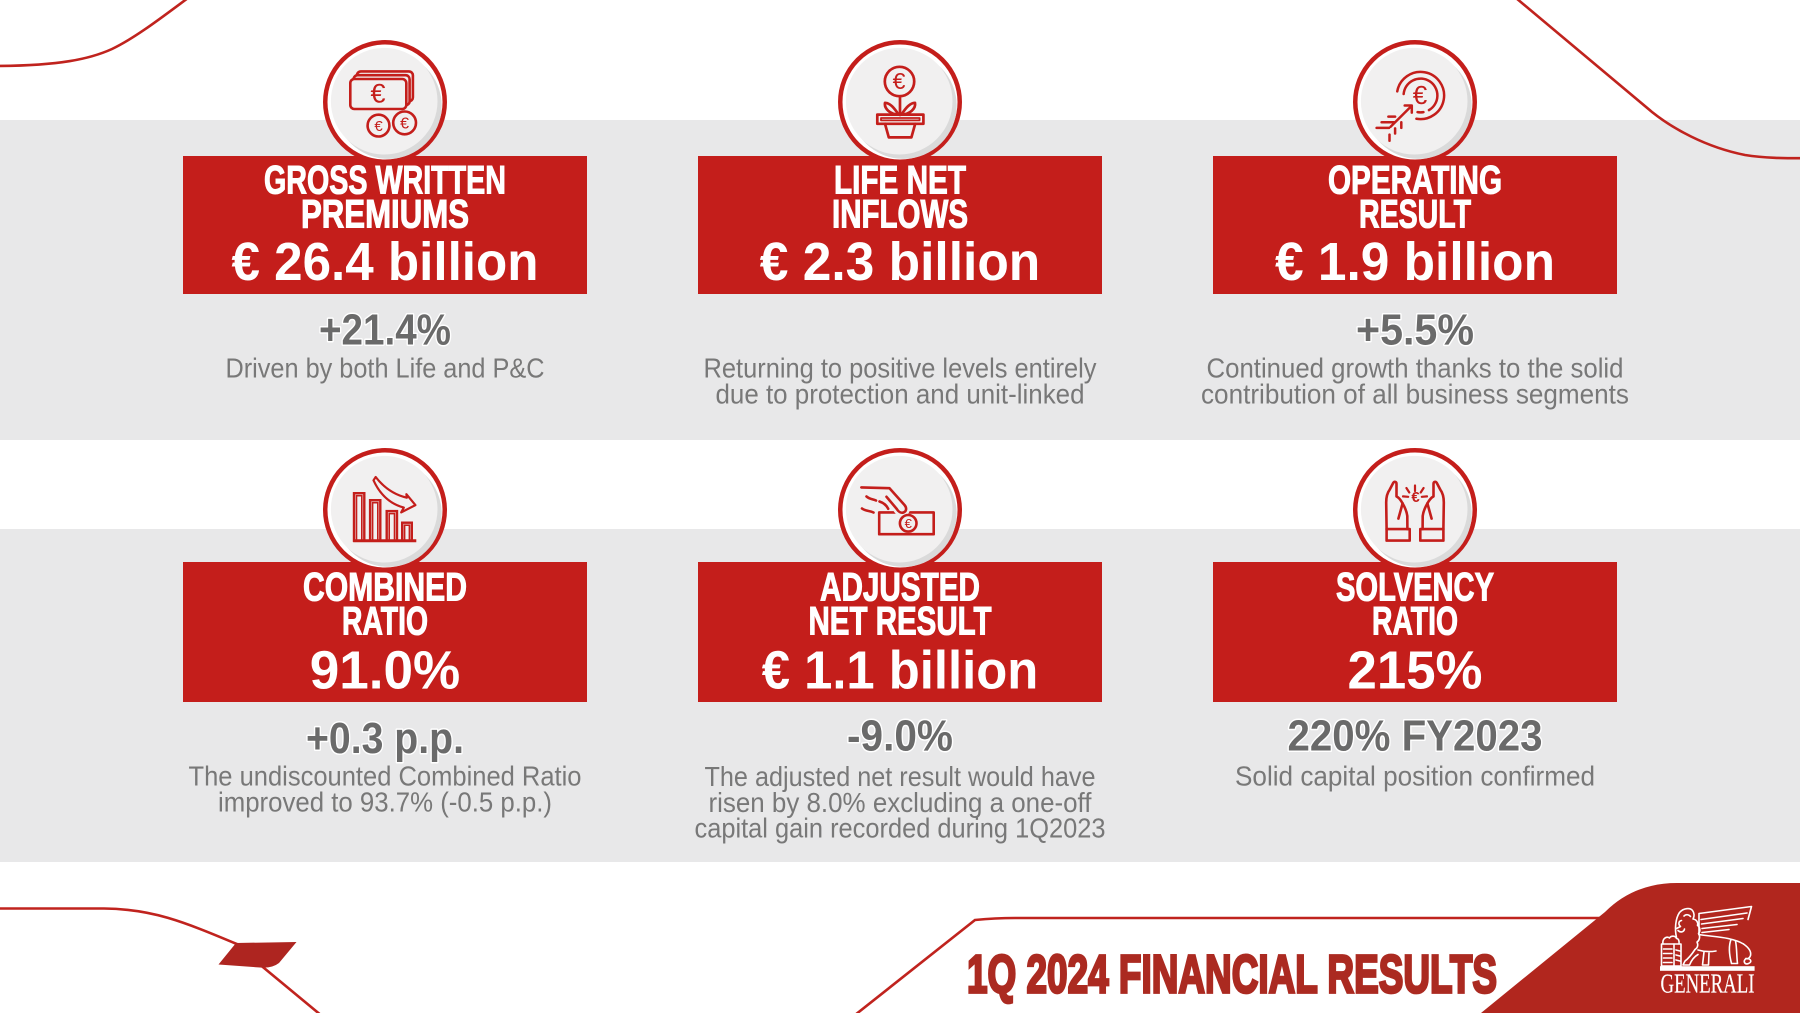 The width and height of the screenshot is (1800, 1013). What do you see at coordinates (385, 367) in the screenshot?
I see `svg-text: Driven by both Life and P&C` at bounding box center [385, 367].